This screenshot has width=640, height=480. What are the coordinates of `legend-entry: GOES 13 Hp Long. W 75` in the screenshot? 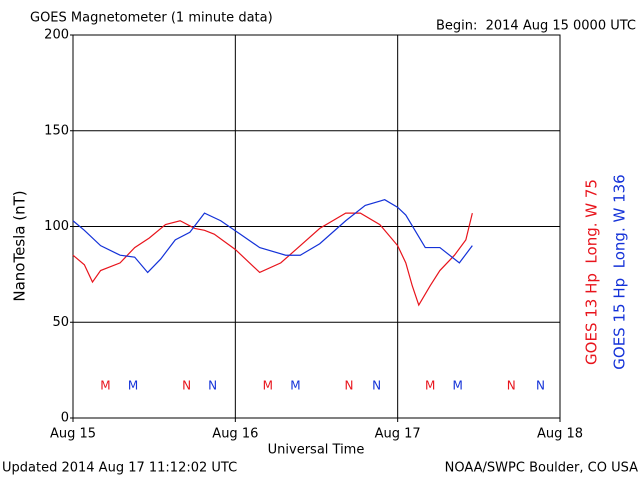 It's located at (592, 272).